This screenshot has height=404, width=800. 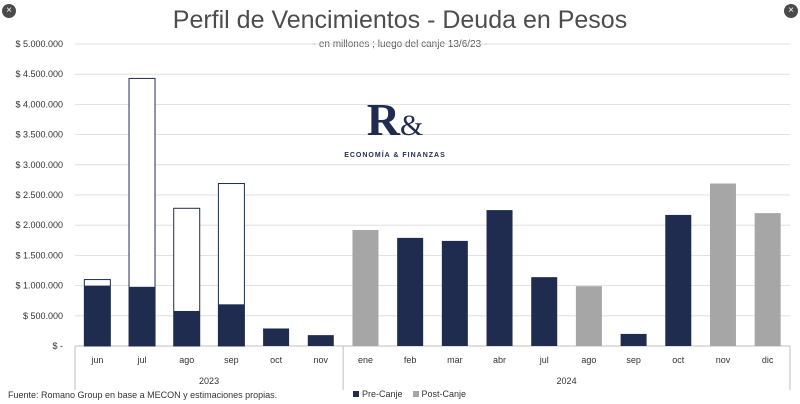 I want to click on y-tick-label: $ 1.000.000, so click(x=39, y=286).